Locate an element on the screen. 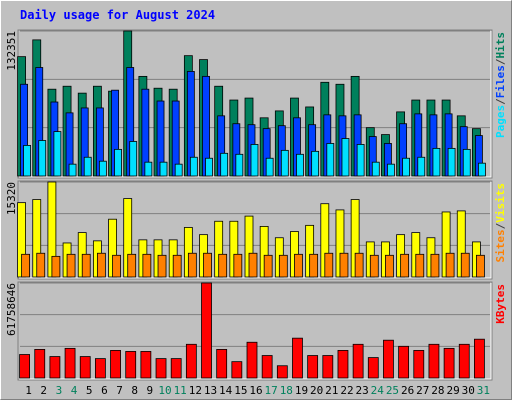 The height and width of the screenshot is (400, 512). legend-entry: KBytes is located at coordinates (500, 304).